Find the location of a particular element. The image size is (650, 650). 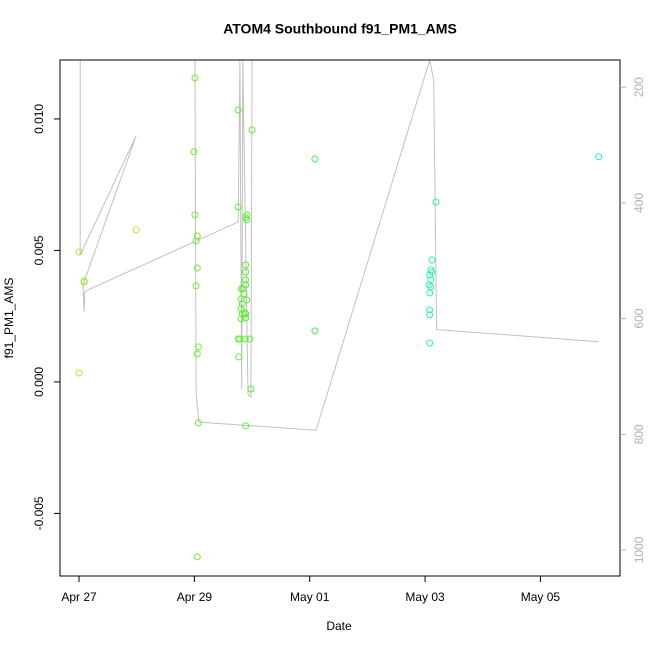

x-tick-label: May 01 is located at coordinates (310, 597).